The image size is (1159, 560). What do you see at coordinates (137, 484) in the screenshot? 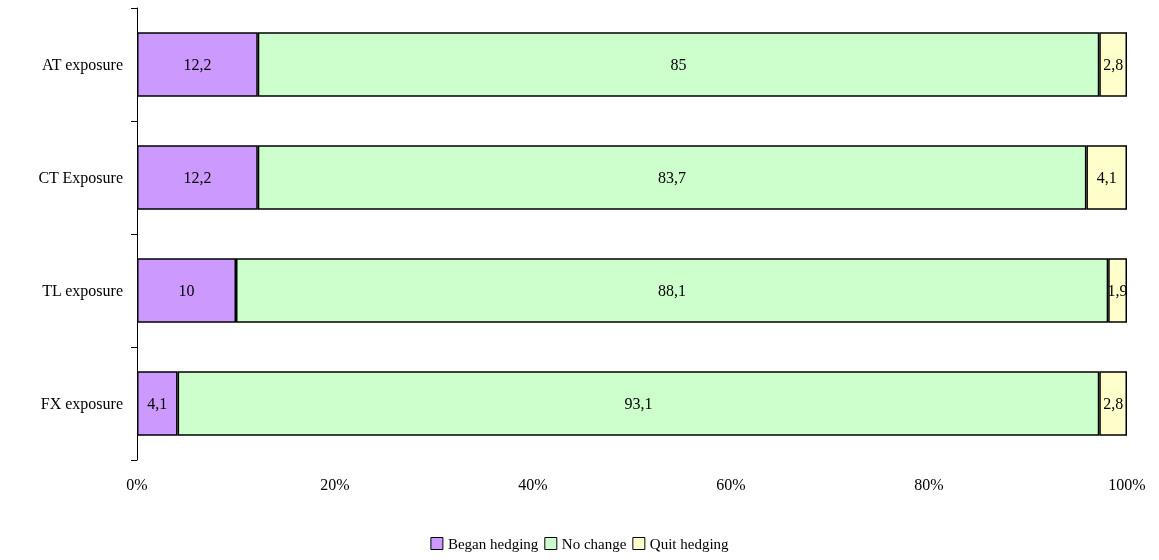
I see `x-tick-label: 0%` at bounding box center [137, 484].